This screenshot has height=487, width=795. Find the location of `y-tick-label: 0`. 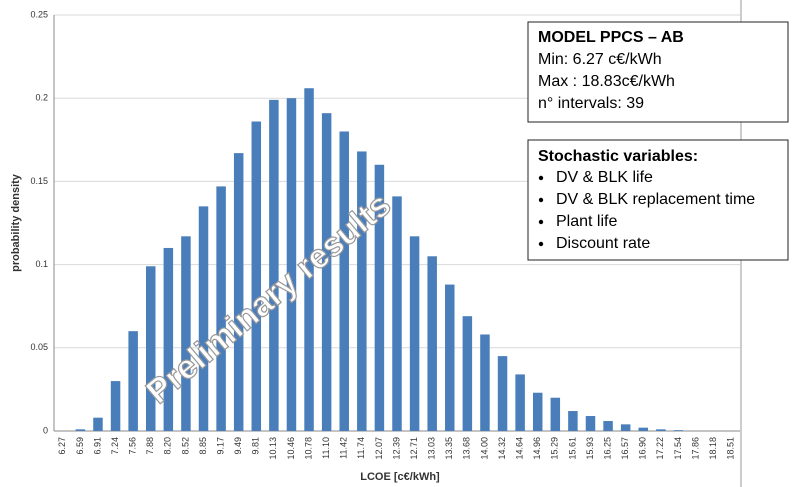

y-tick-label: 0 is located at coordinates (45, 430).